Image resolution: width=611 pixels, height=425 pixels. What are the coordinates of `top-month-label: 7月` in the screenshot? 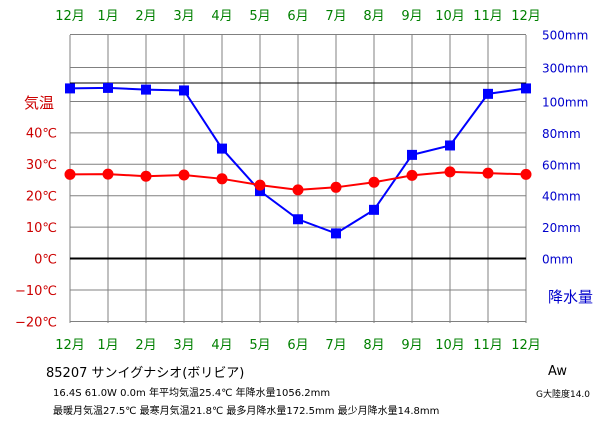 It's located at (335, 16).